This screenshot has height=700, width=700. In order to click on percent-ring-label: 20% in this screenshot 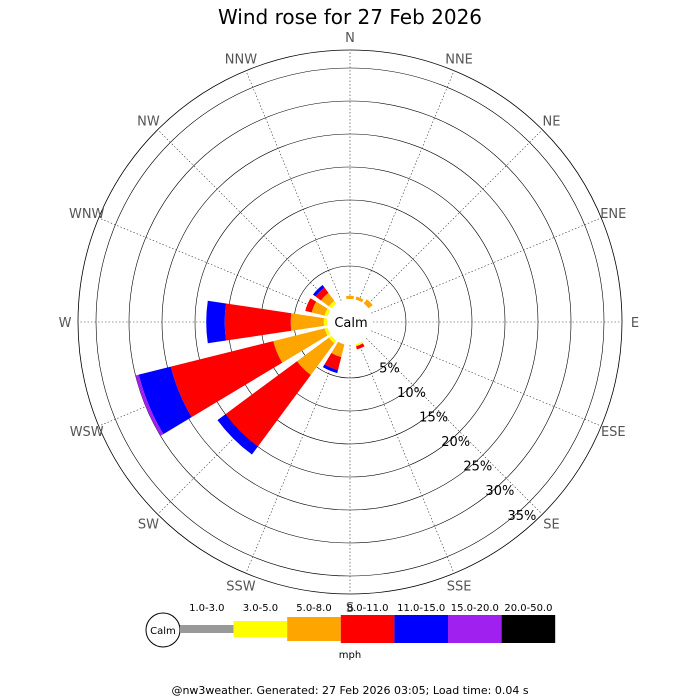, I will do `click(455, 442)`.